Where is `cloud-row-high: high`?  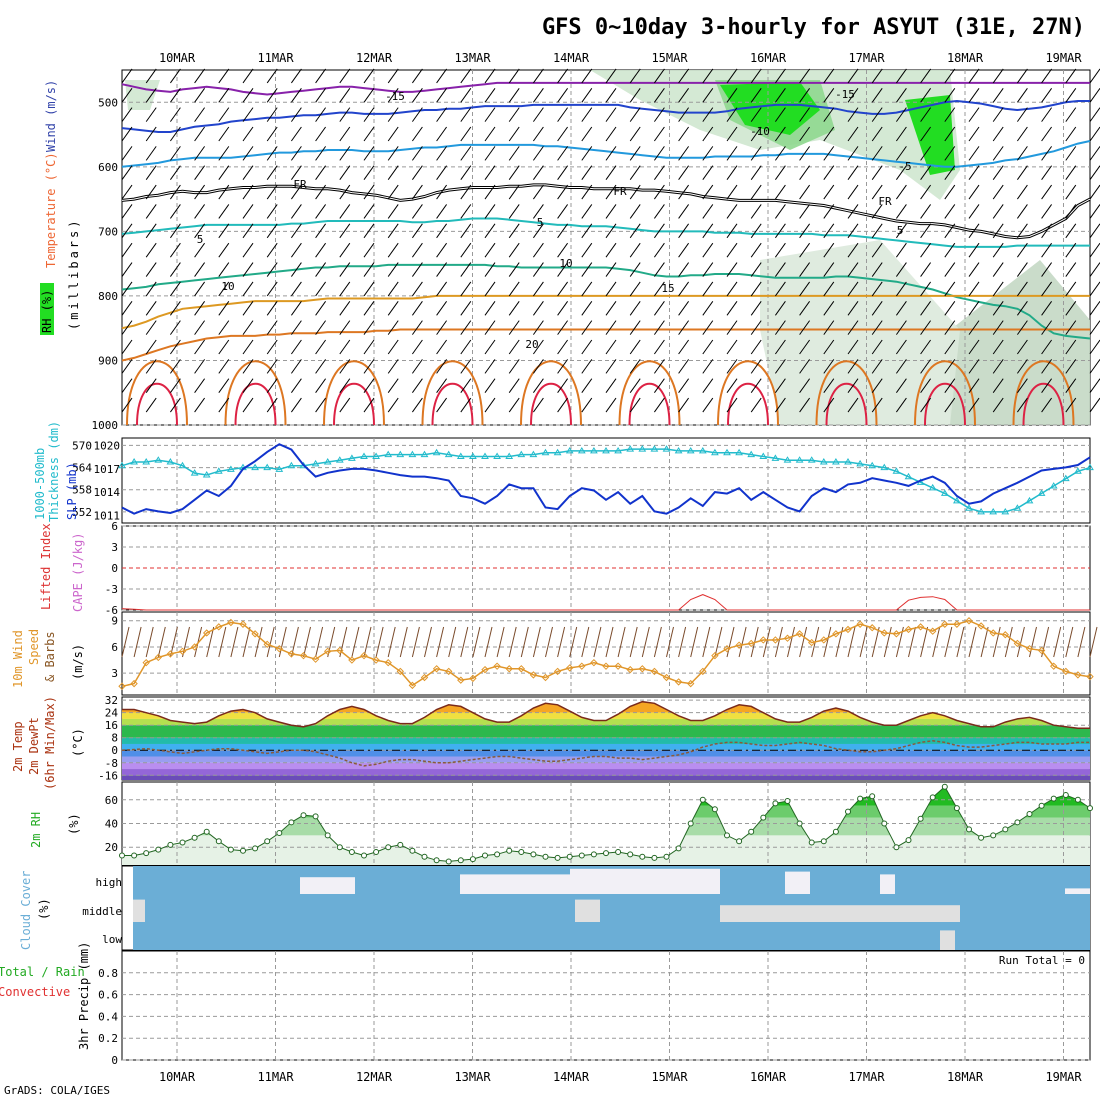
cloud-row-high: high is located at coordinates (109, 882).